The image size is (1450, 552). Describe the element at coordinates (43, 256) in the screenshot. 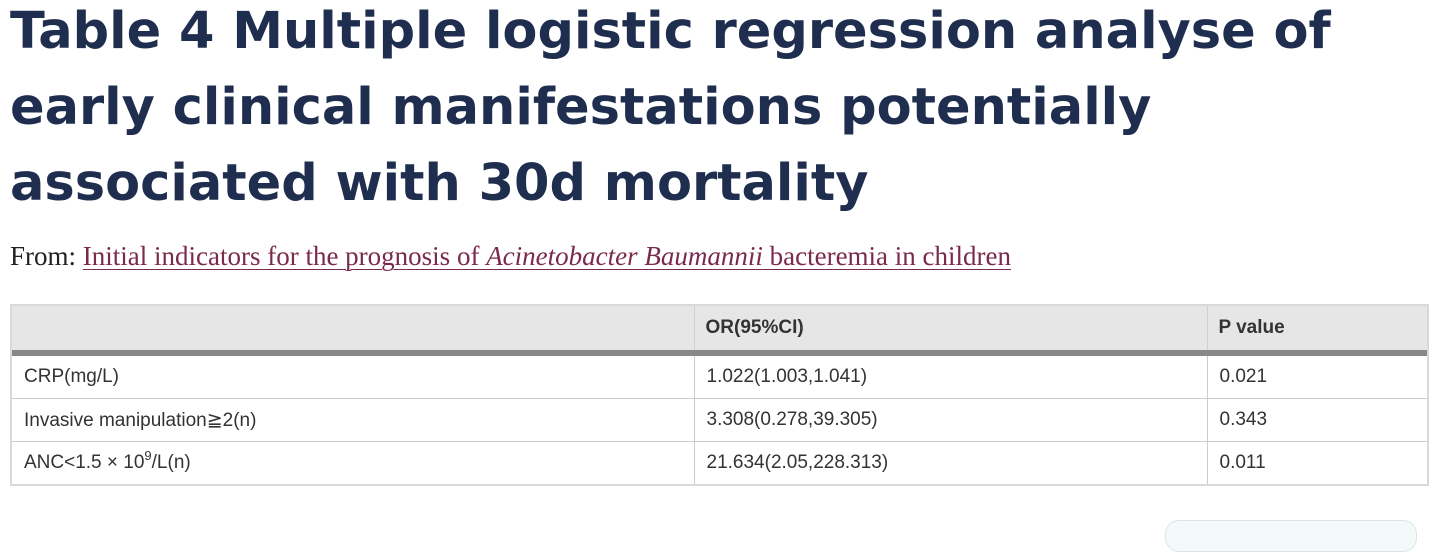

I see `from-prefix: From:` at that location.